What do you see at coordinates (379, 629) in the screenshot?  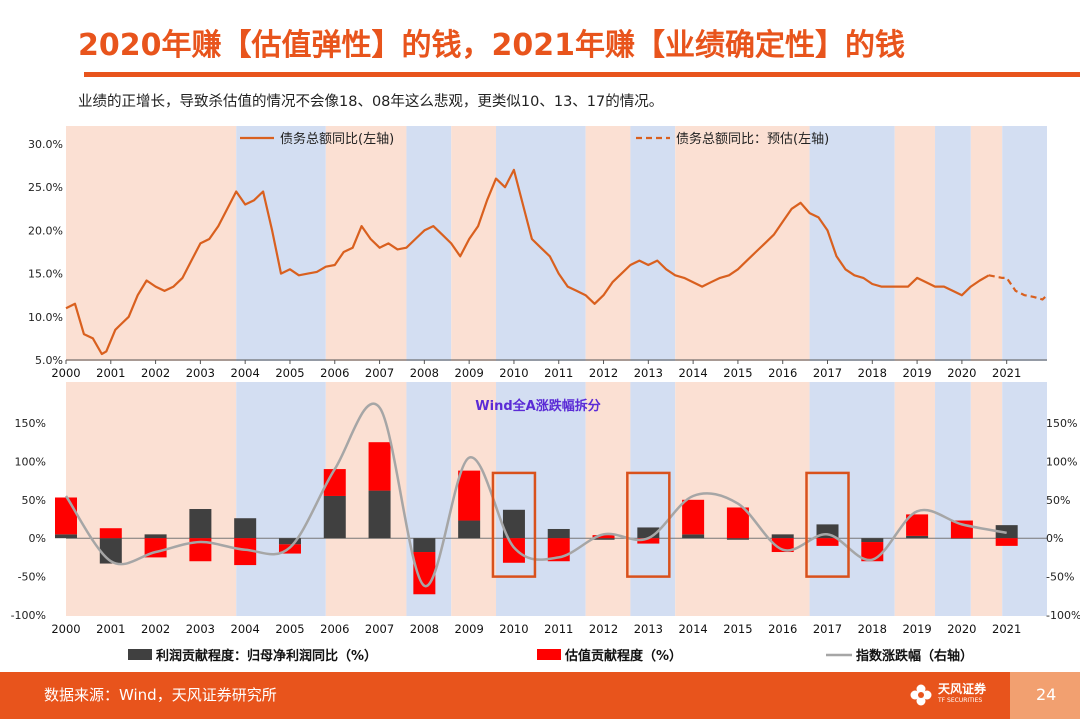 I see `x-tick-label-bottom: 2007` at bounding box center [379, 629].